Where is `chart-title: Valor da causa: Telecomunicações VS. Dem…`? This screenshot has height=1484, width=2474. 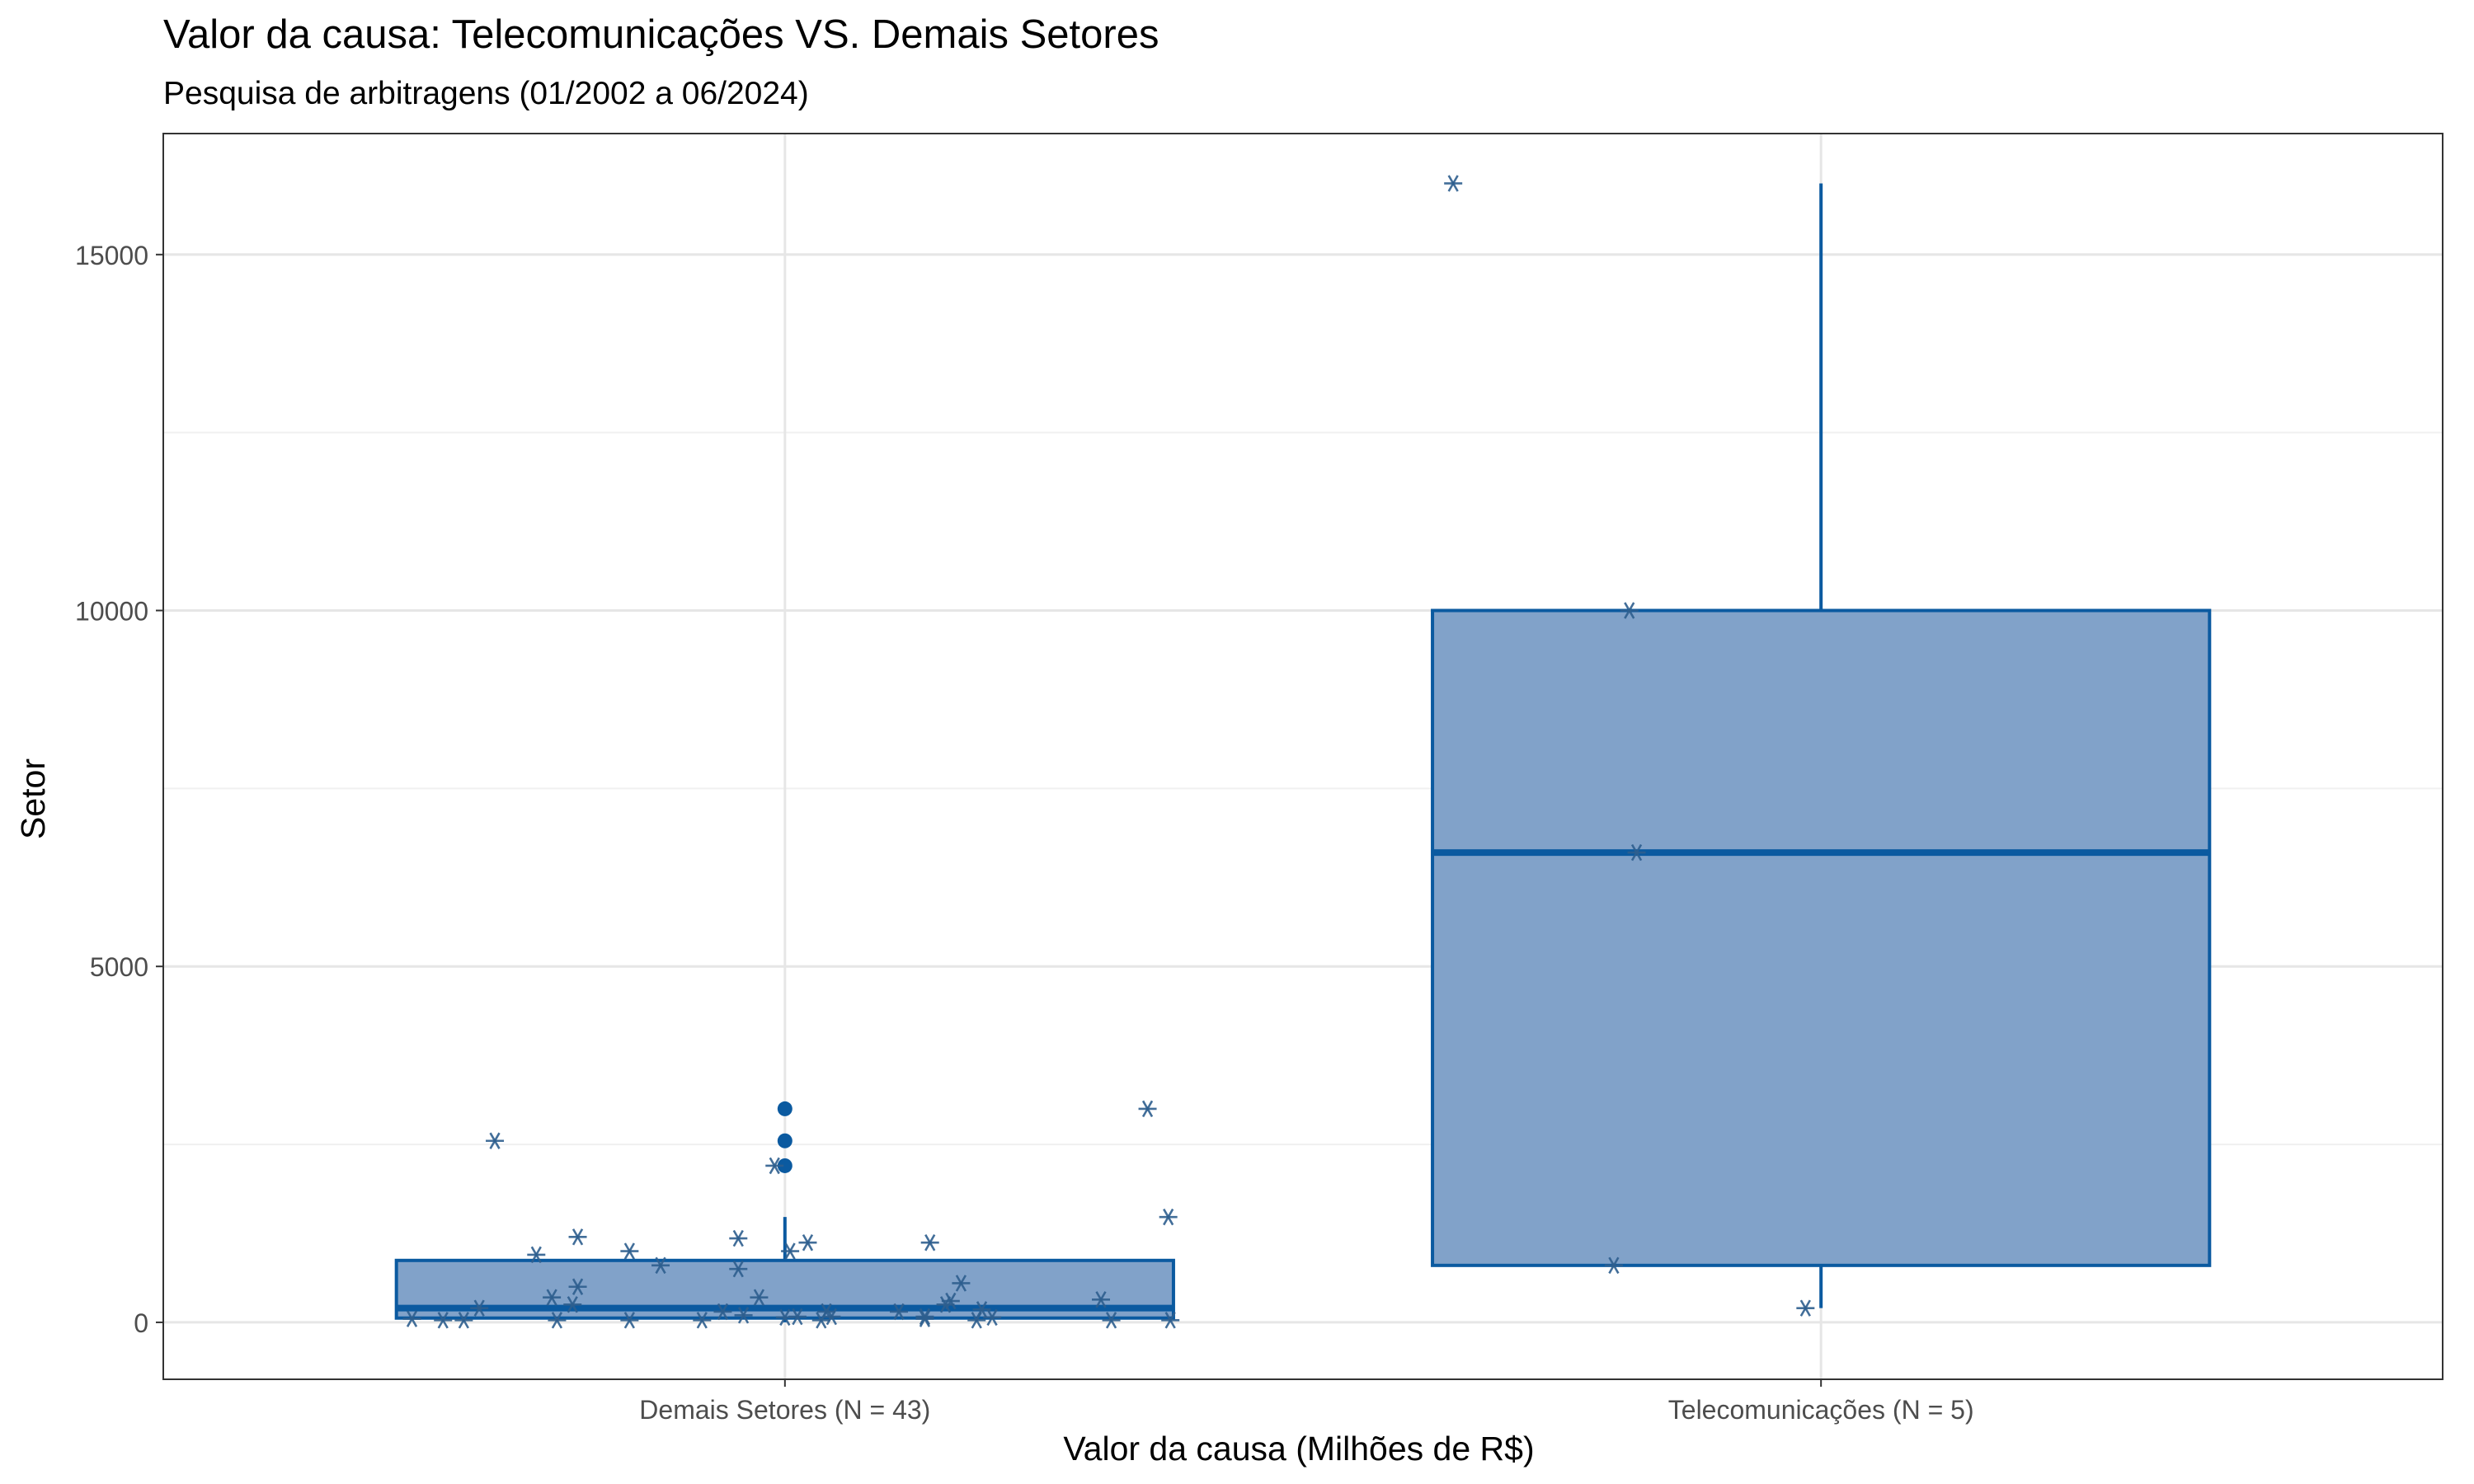 chart-title: Valor da causa: Telecomunicações VS. Dem… is located at coordinates (661, 34).